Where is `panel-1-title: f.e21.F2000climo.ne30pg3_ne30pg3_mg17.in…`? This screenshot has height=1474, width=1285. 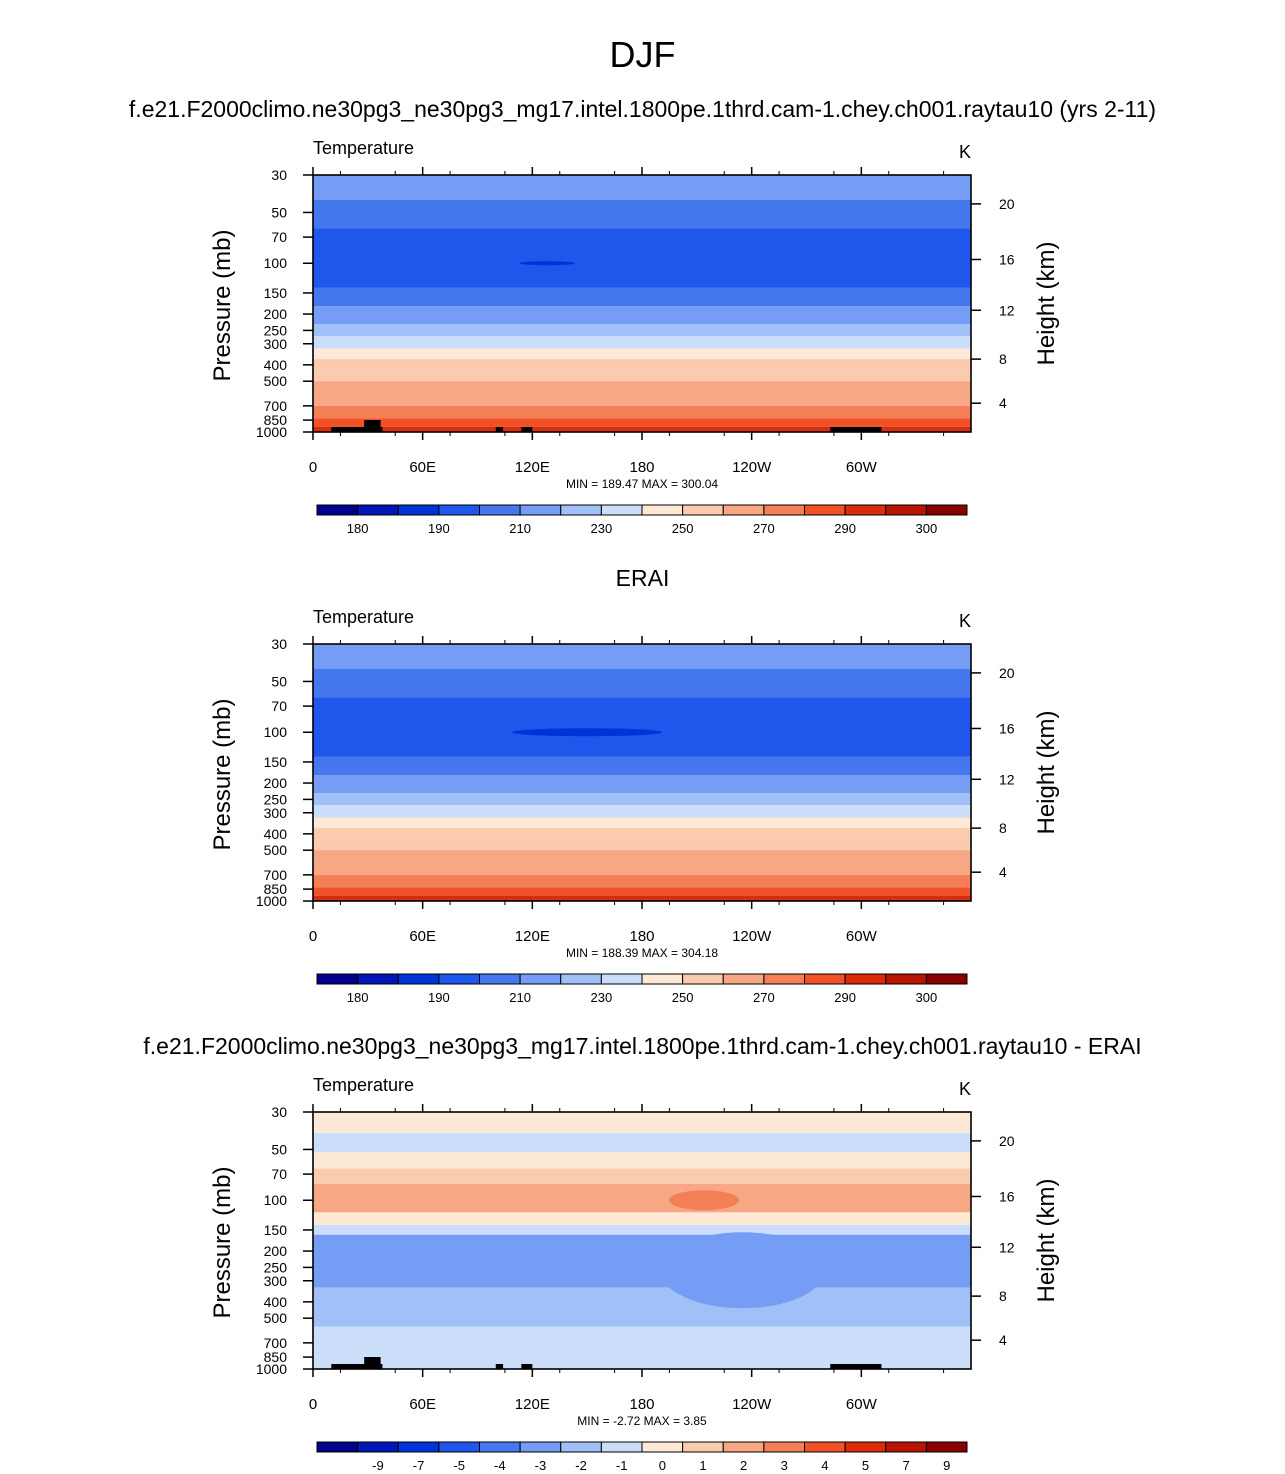 panel-1-title: f.e21.F2000climo.ne30pg3_ne30pg3_mg17.in… is located at coordinates (642, 109).